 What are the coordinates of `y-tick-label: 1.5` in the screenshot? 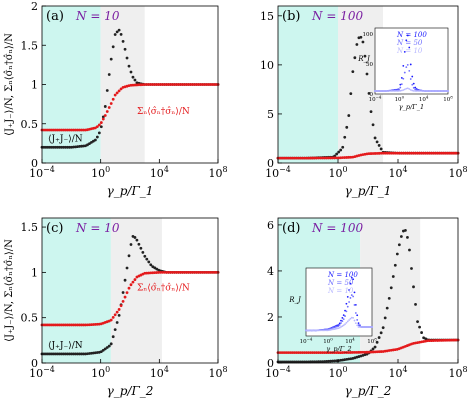 It's located at (30, 227).